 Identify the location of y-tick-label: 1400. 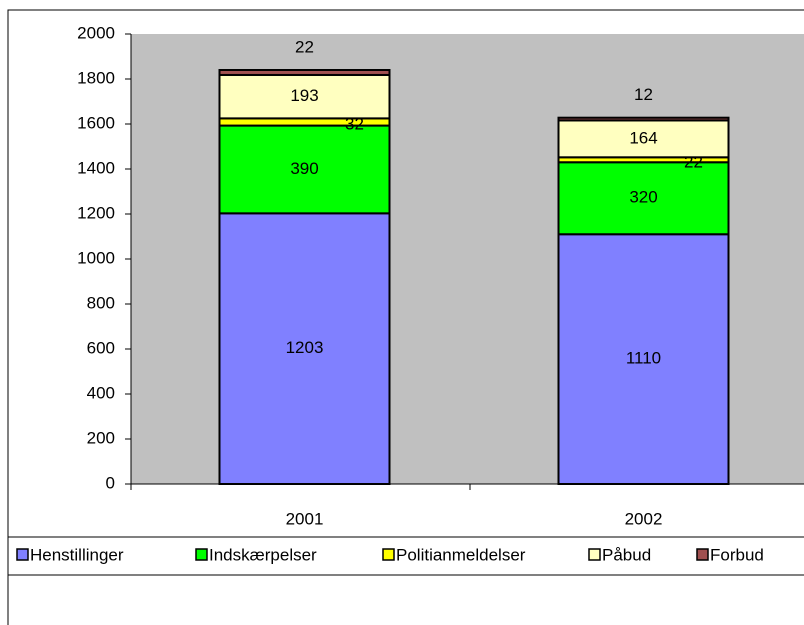
(96, 167).